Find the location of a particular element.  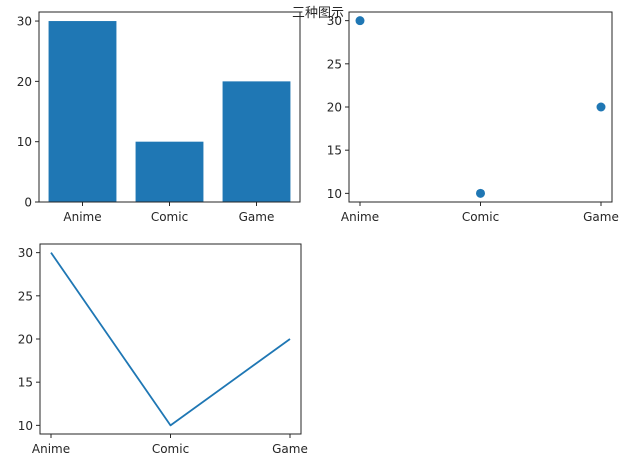

y-tick-label: 0 is located at coordinates (28, 203).